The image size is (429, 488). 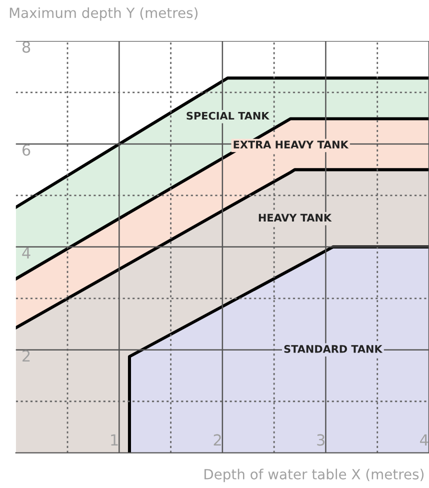 I want to click on x-tick-label: 3, so click(x=320, y=440).